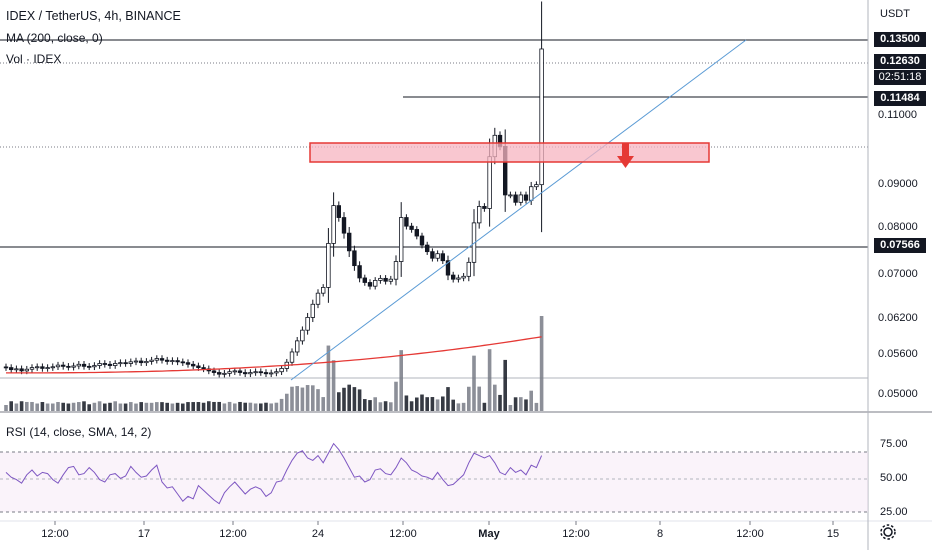 Image resolution: width=932 pixels, height=550 pixels. Describe the element at coordinates (444, 523) in the screenshot. I see `time-ticks` at that location.